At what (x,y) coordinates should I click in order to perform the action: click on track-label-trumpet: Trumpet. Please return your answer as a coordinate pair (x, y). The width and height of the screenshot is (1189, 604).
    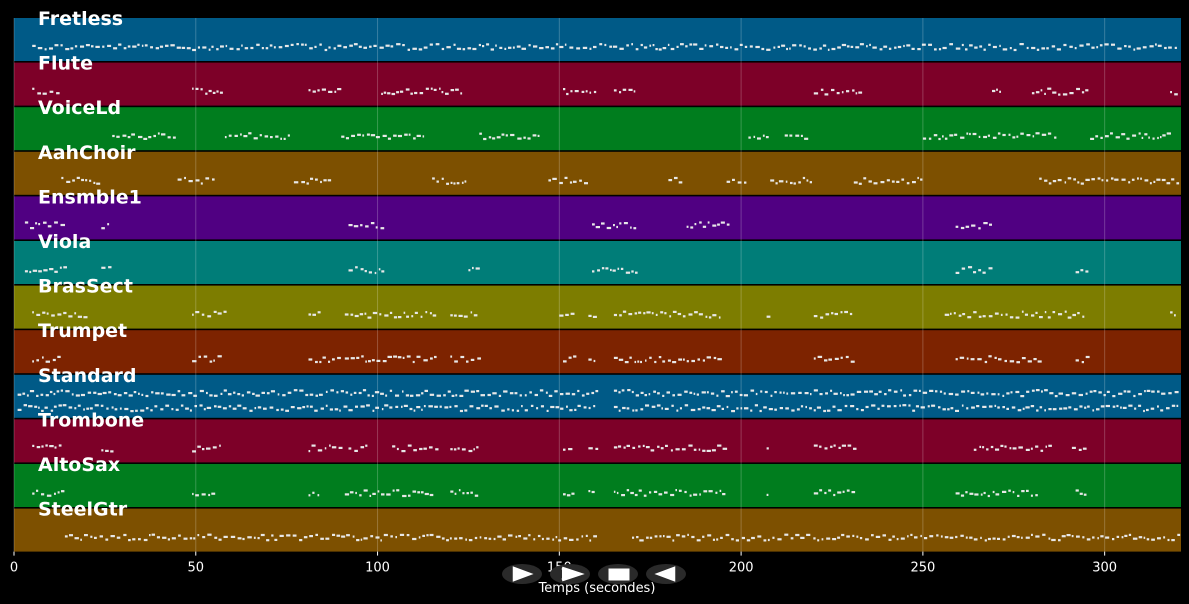
    Looking at the image, I should click on (82, 331).